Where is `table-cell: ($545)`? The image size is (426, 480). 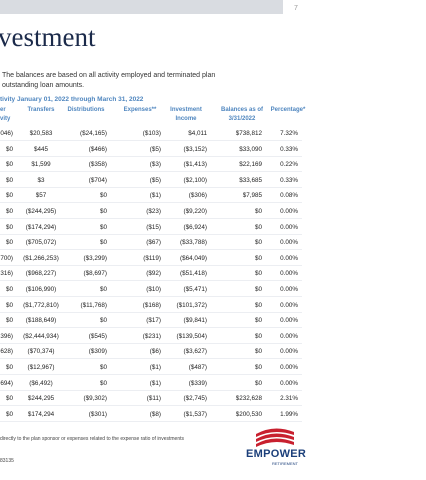 table-cell: ($545) is located at coordinates (97, 336).